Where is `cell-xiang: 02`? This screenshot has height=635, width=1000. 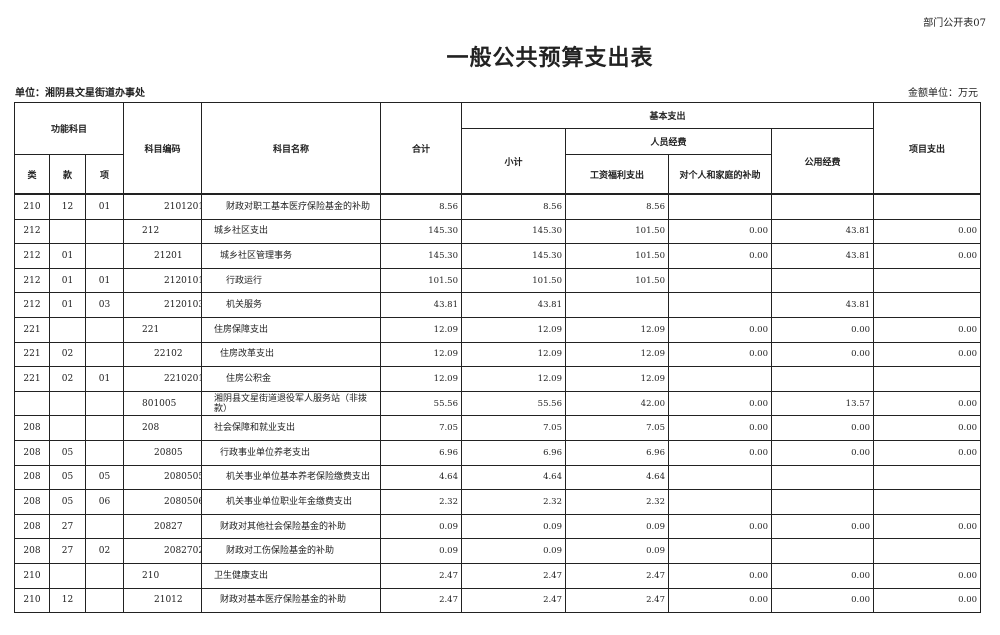
cell-xiang: 02 is located at coordinates (104, 551).